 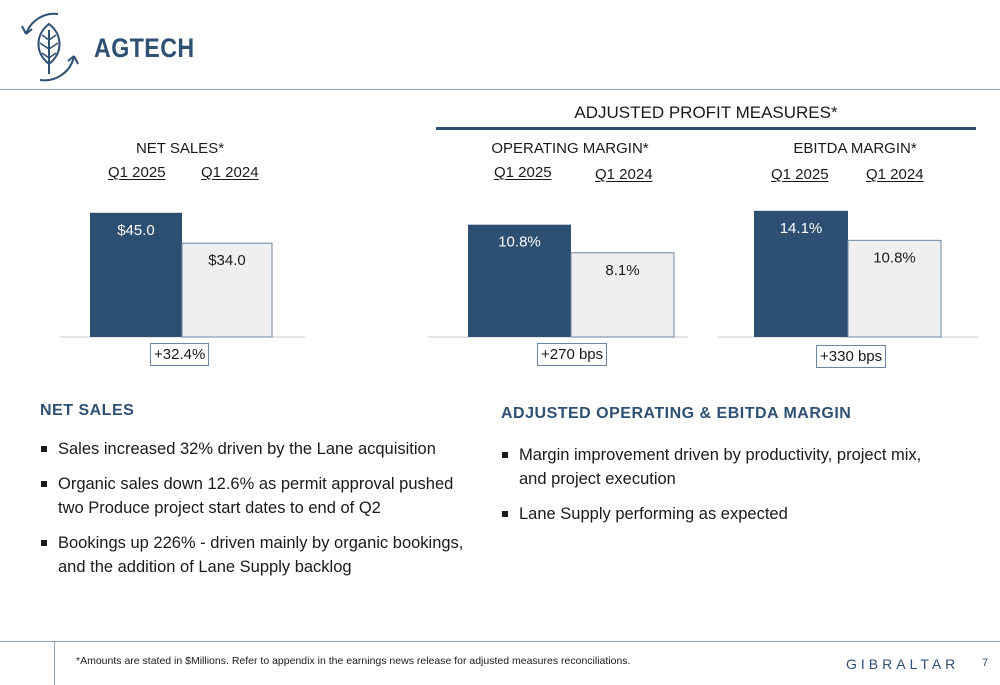 I want to click on operating-margin-value-label-q1-2024: 8.1%, so click(x=622, y=270).